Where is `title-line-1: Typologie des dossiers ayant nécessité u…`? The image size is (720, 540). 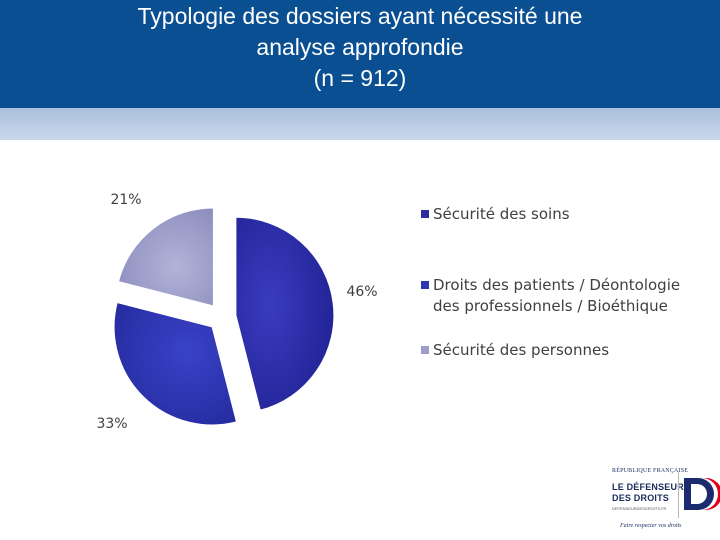 title-line-1: Typologie des dossiers ayant nécessité u… is located at coordinates (360, 16).